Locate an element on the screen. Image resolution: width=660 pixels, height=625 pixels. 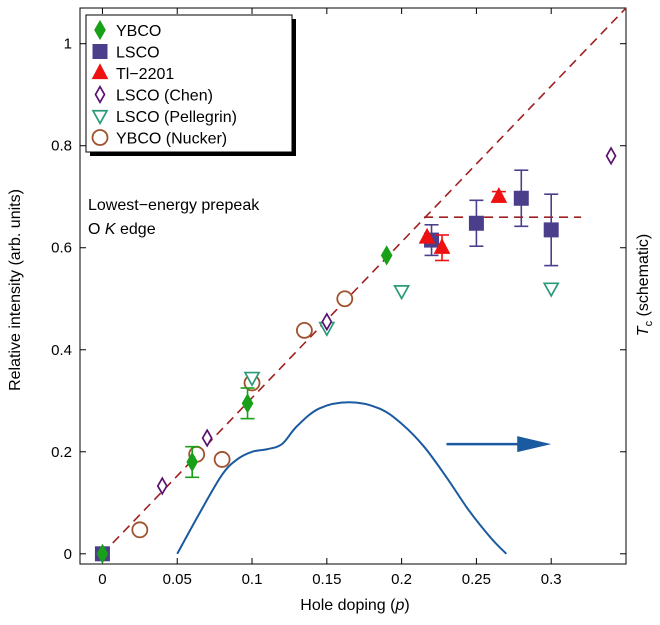
x-tick-label: 0.05 is located at coordinates (177, 579).